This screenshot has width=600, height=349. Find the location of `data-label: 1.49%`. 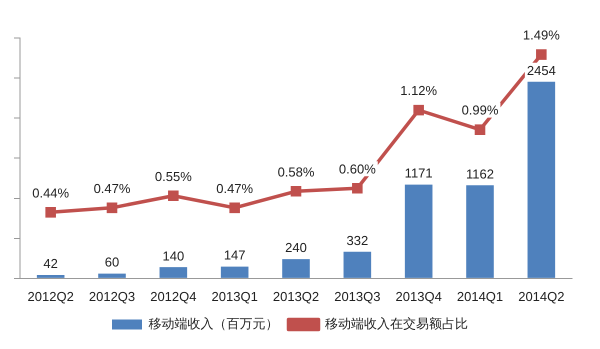

data-label: 1.49% is located at coordinates (541, 35).